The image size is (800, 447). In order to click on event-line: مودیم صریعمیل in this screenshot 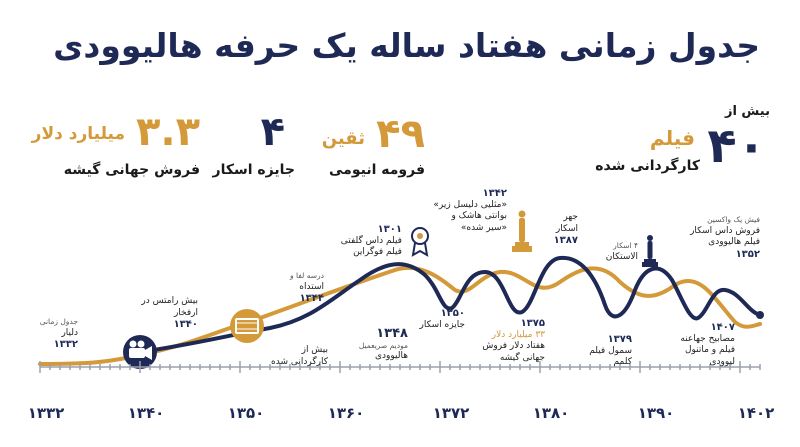, I will do `click(383, 345)`.